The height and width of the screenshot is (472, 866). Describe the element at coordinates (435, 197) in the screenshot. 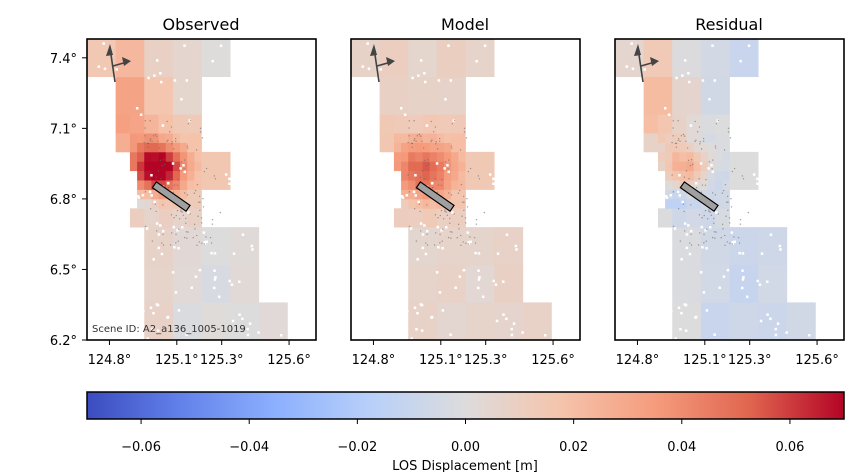

I see `fault-plane-outline` at that location.